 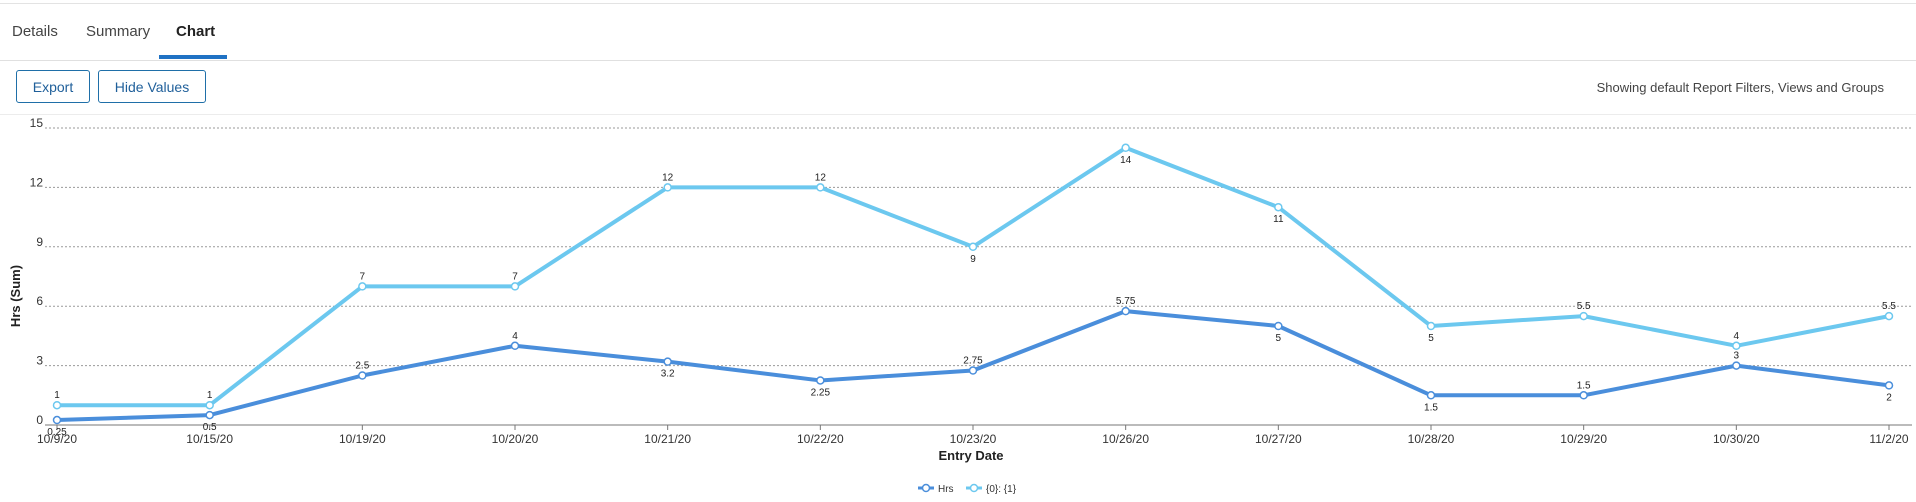 I want to click on data-label: 2.75, so click(x=973, y=361).